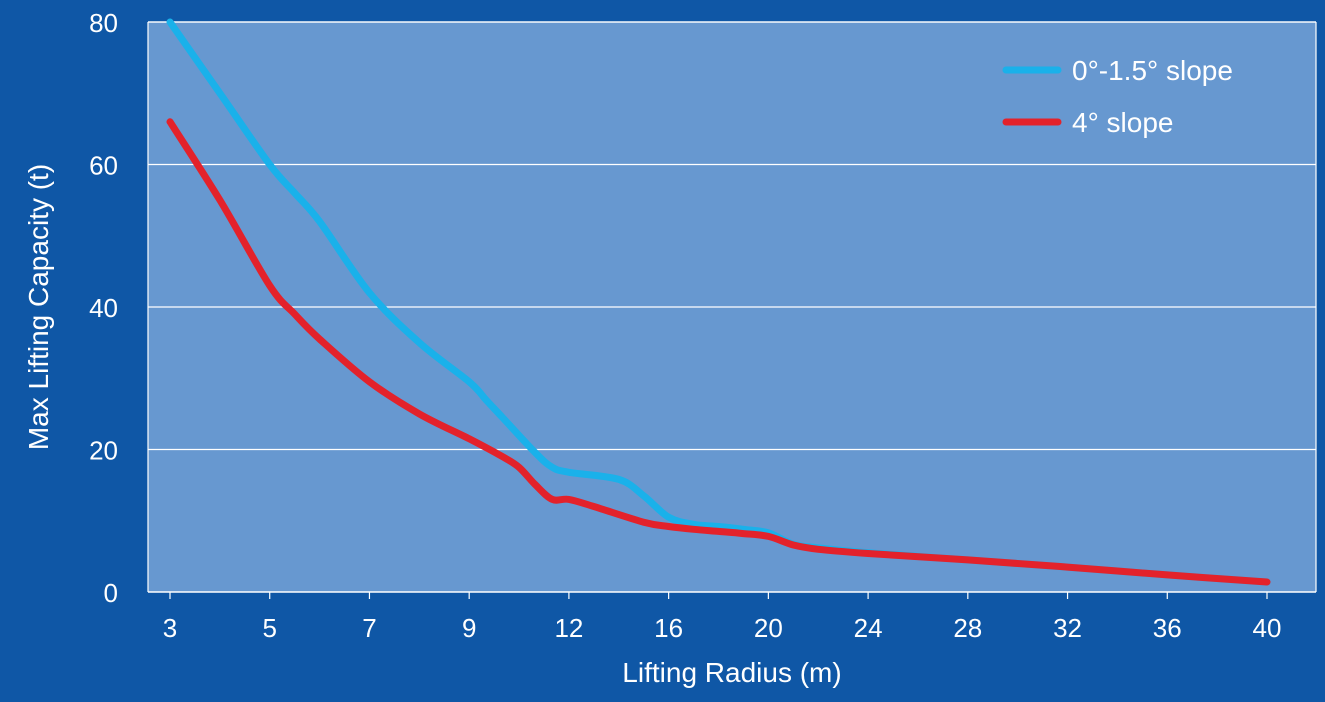 The height and width of the screenshot is (702, 1325). What do you see at coordinates (38, 307) in the screenshot?
I see `y-axis-title: Max Lifting Capacity (t)` at bounding box center [38, 307].